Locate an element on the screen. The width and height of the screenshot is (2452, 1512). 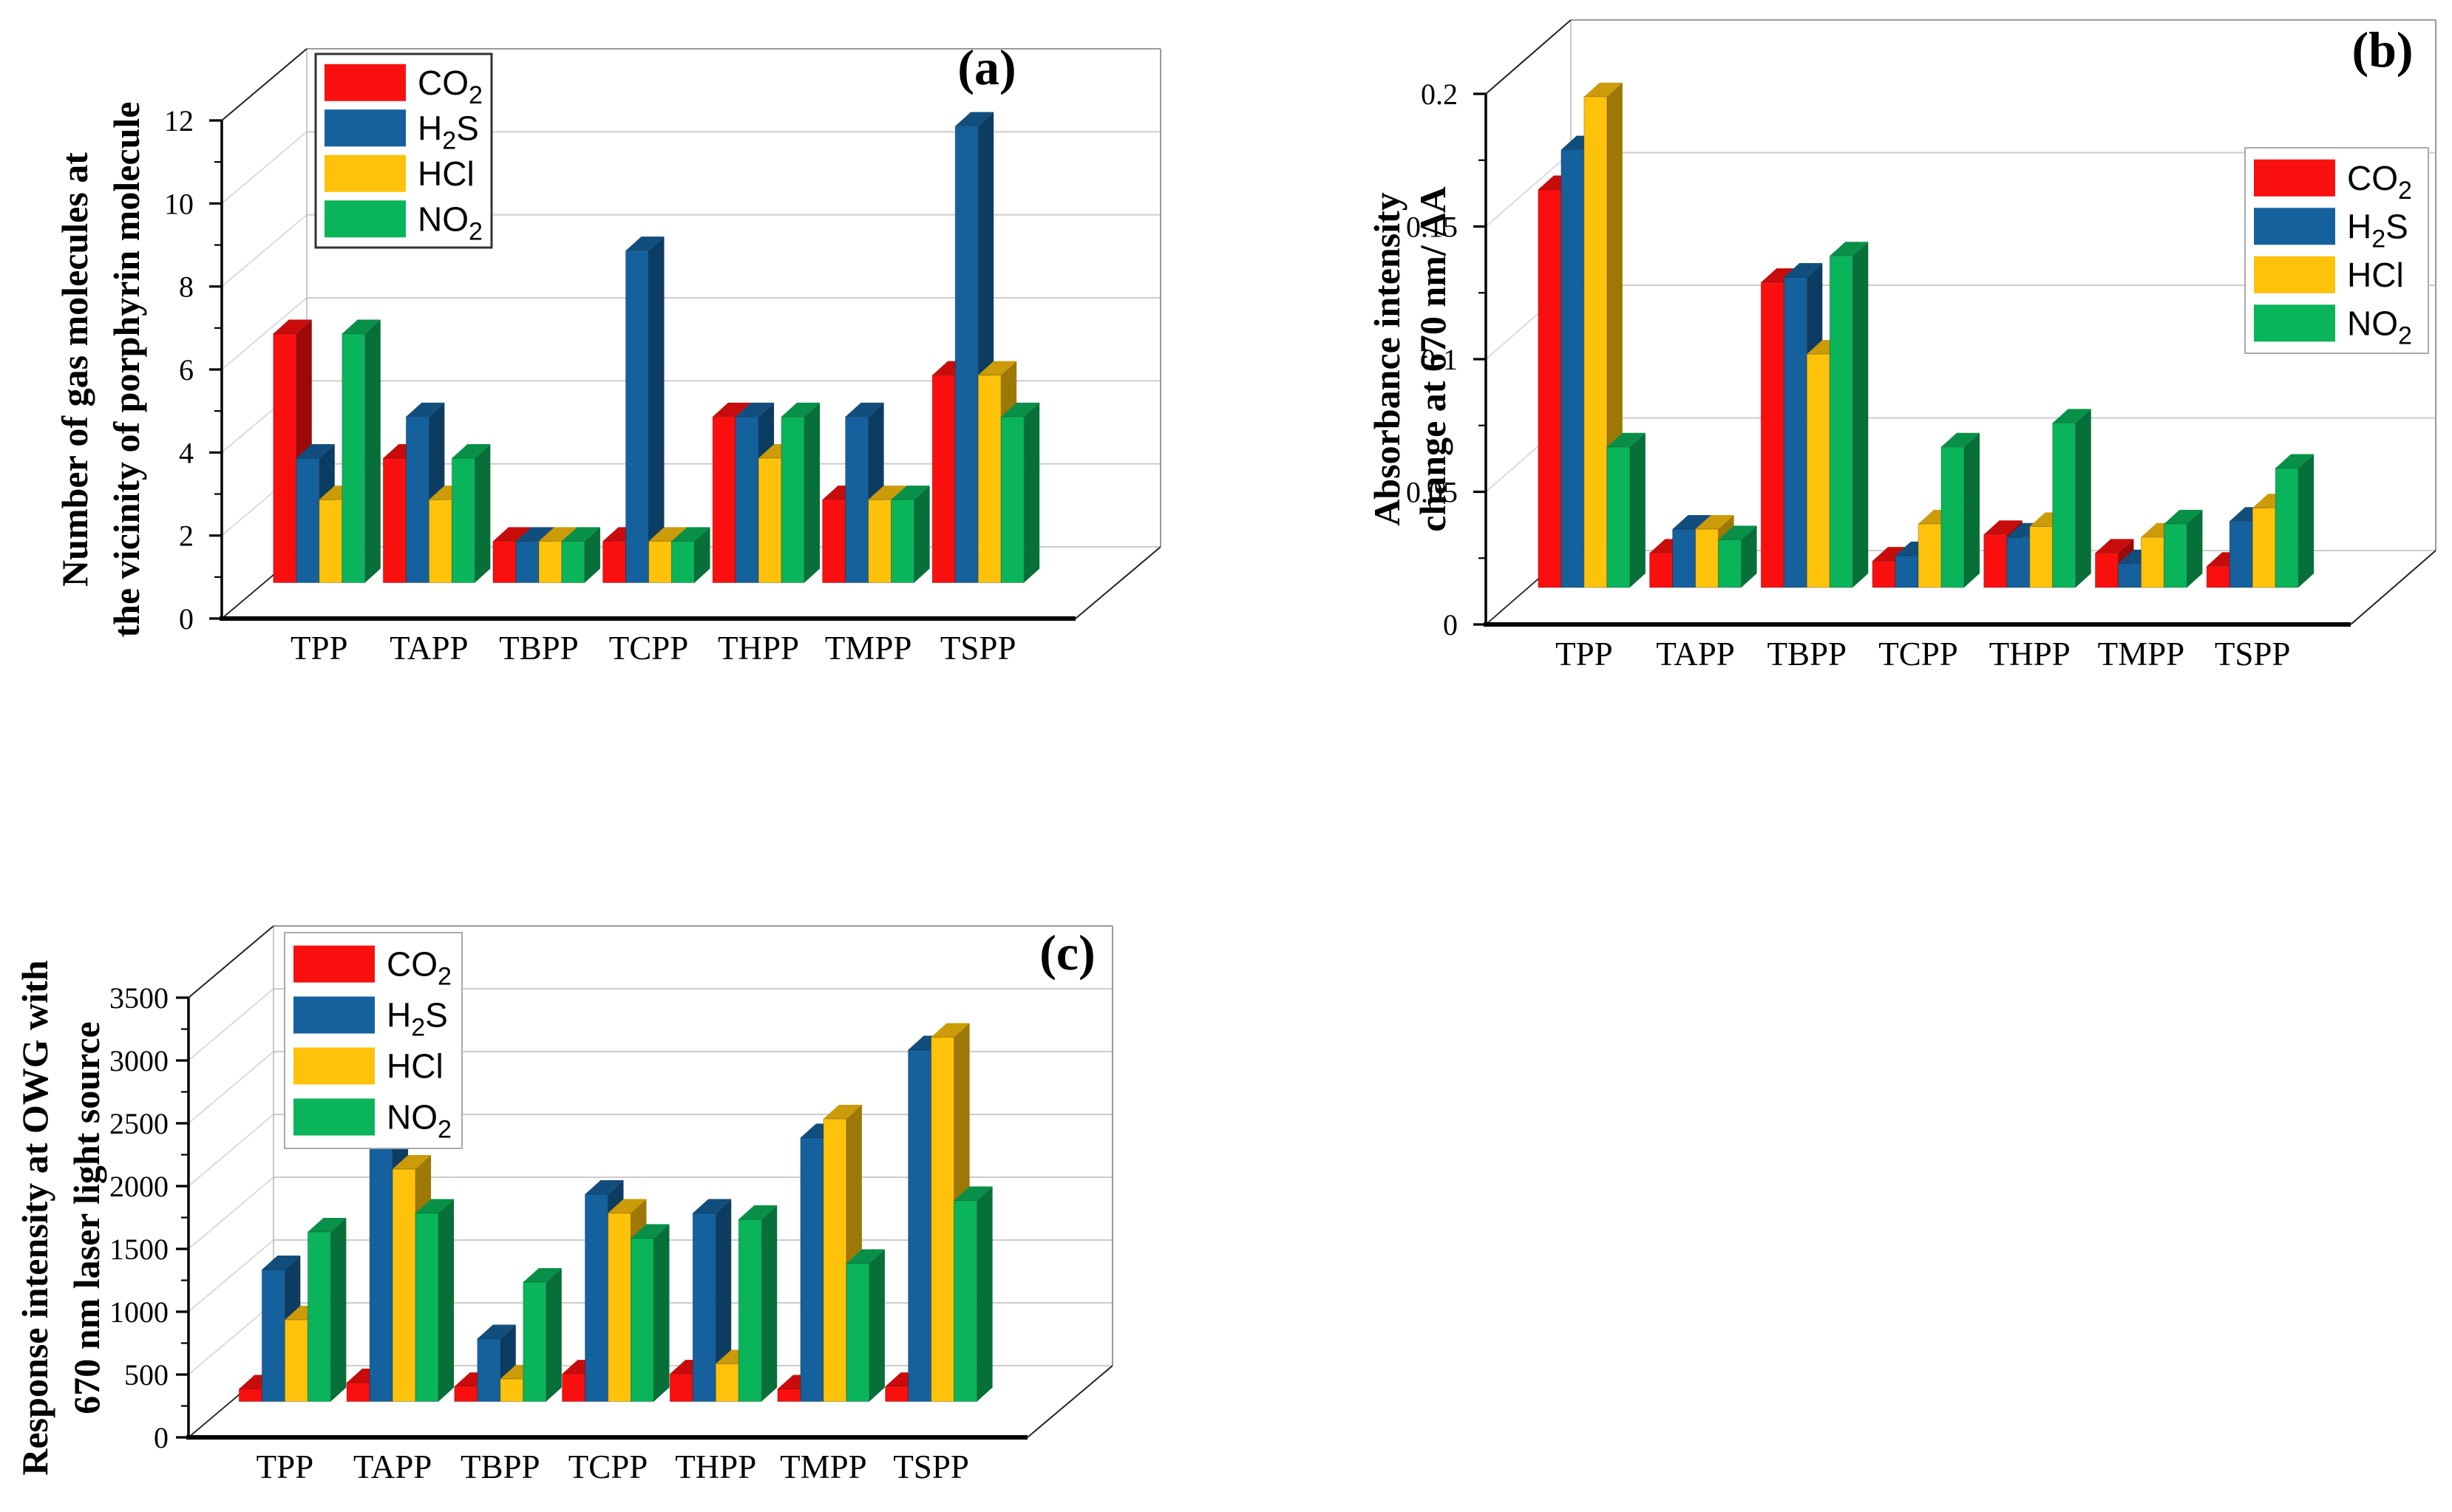
bar-c-TAPP-NO2 is located at coordinates (435, 1300).